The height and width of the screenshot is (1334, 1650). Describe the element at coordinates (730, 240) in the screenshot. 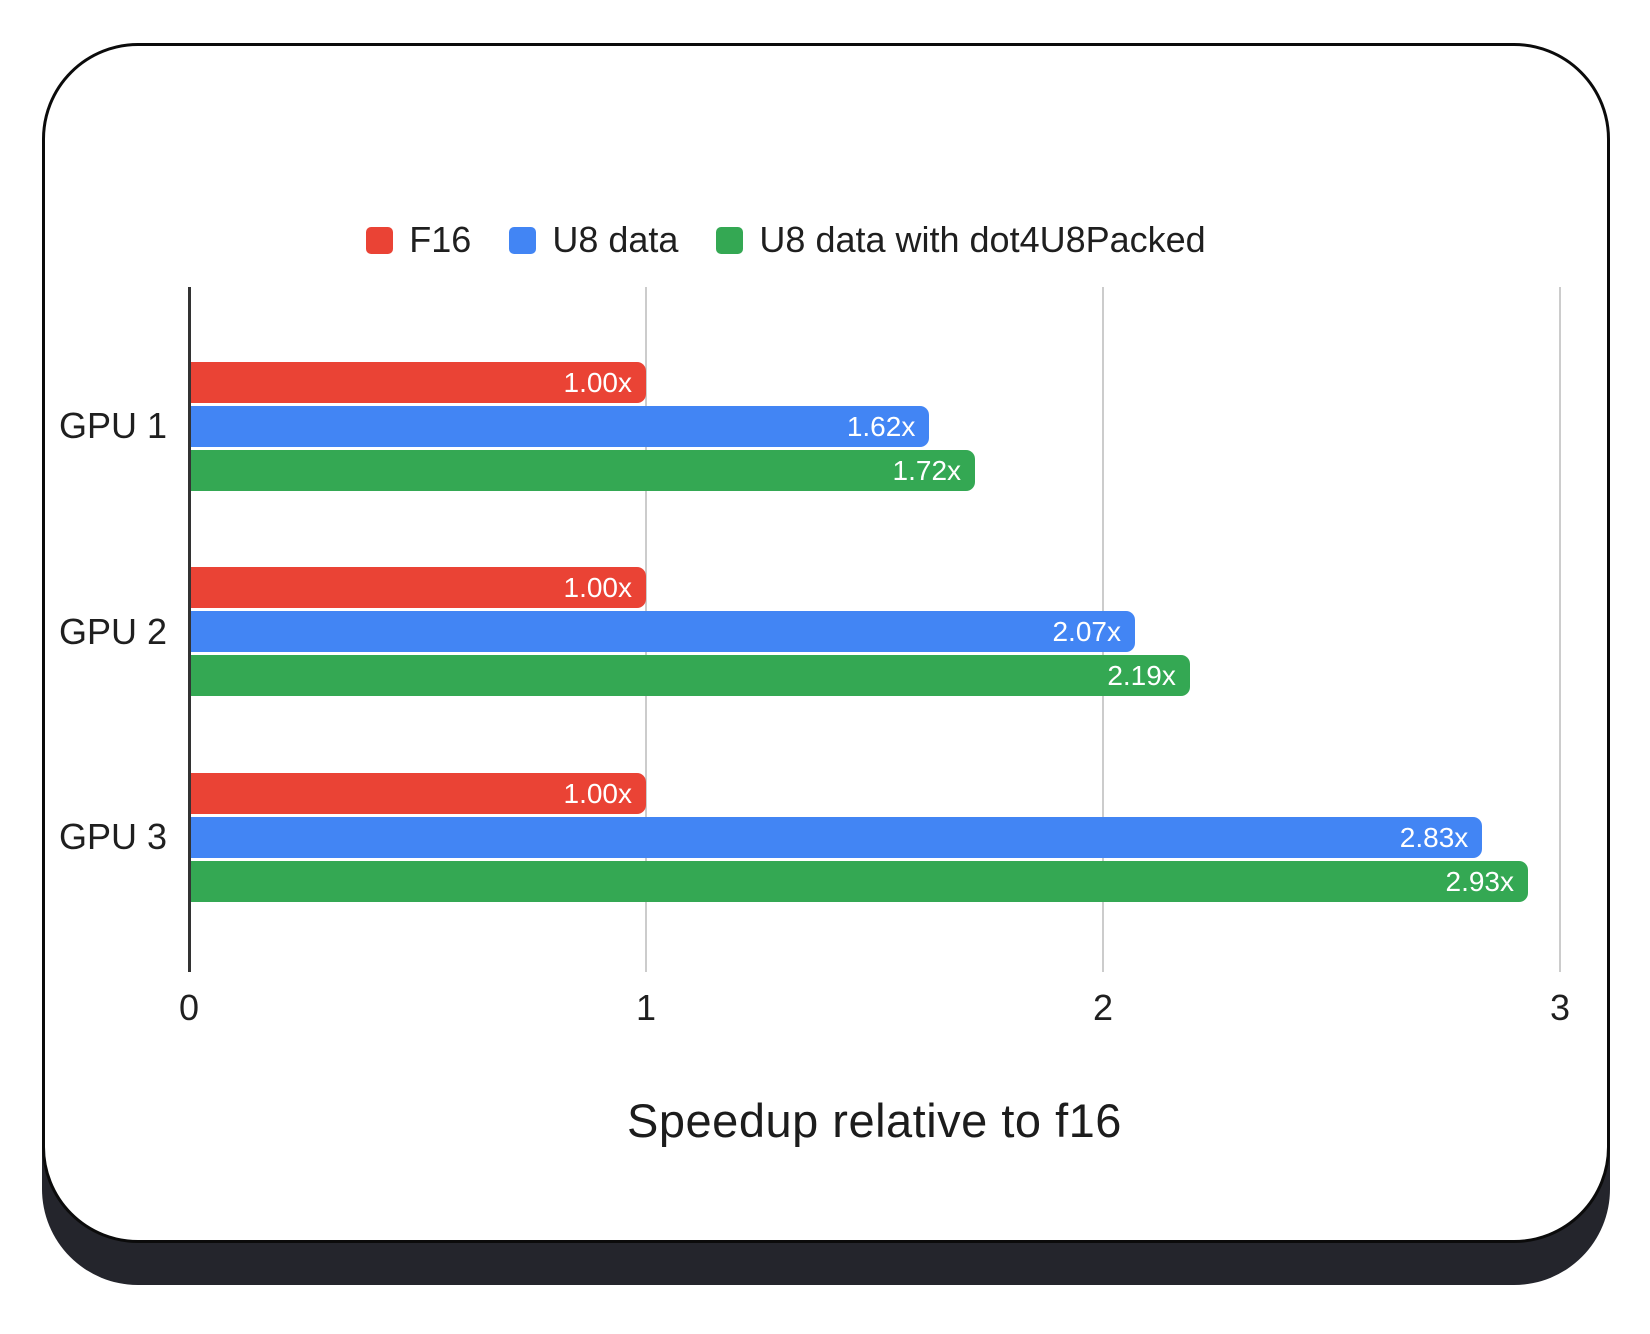

I see `legend-color-swatch-u8-dot4u8packed` at that location.